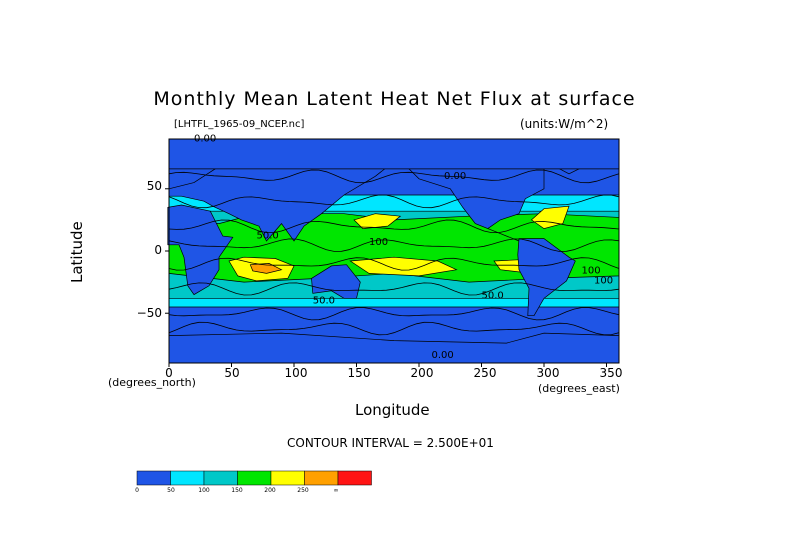 The image size is (789, 558). I want to click on arctic-region, so click(394, 154).